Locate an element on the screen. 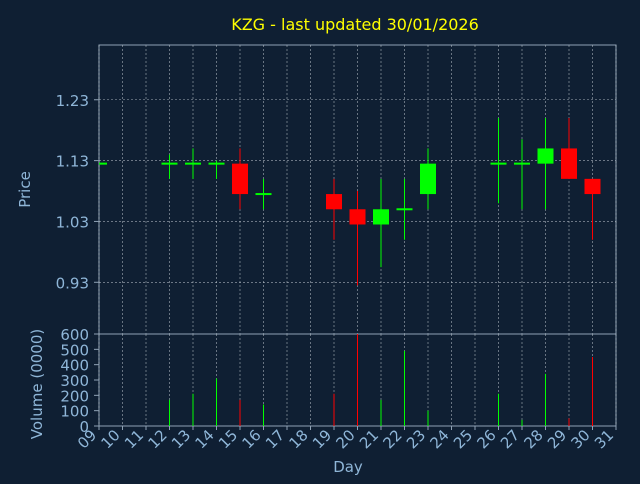 The height and width of the screenshot is (484, 640). x-tick-label: 28 is located at coordinates (533, 439).